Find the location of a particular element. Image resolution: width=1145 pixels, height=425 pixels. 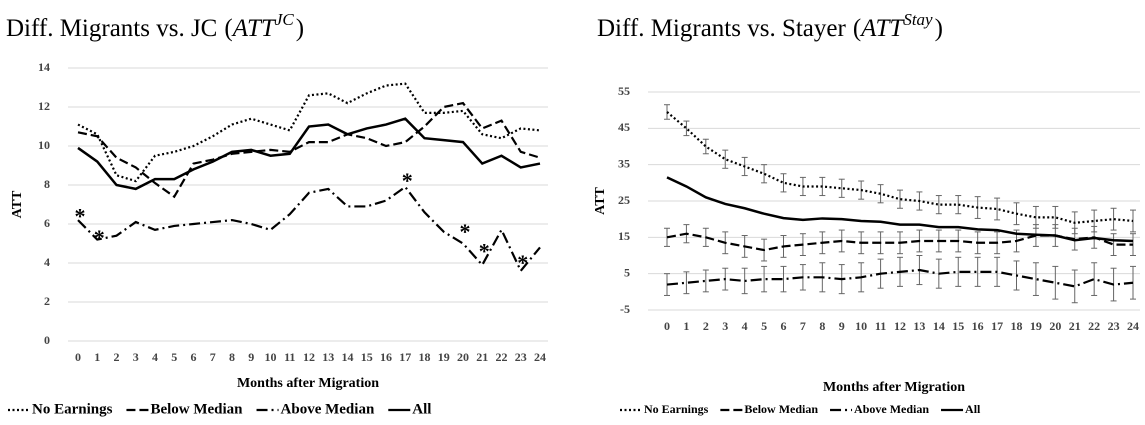

y-tick-label: 55 is located at coordinates (624, 91).